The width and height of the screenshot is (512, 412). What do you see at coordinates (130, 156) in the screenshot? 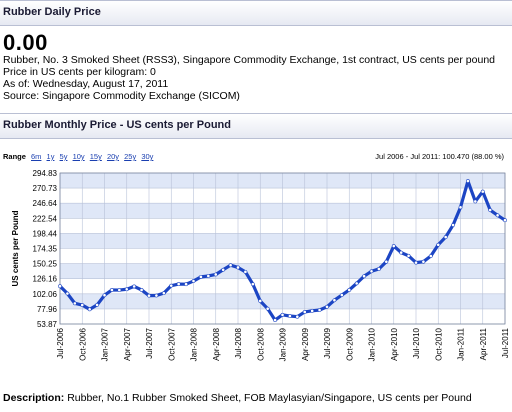
I see `range-link-25y: 25y` at bounding box center [130, 156].